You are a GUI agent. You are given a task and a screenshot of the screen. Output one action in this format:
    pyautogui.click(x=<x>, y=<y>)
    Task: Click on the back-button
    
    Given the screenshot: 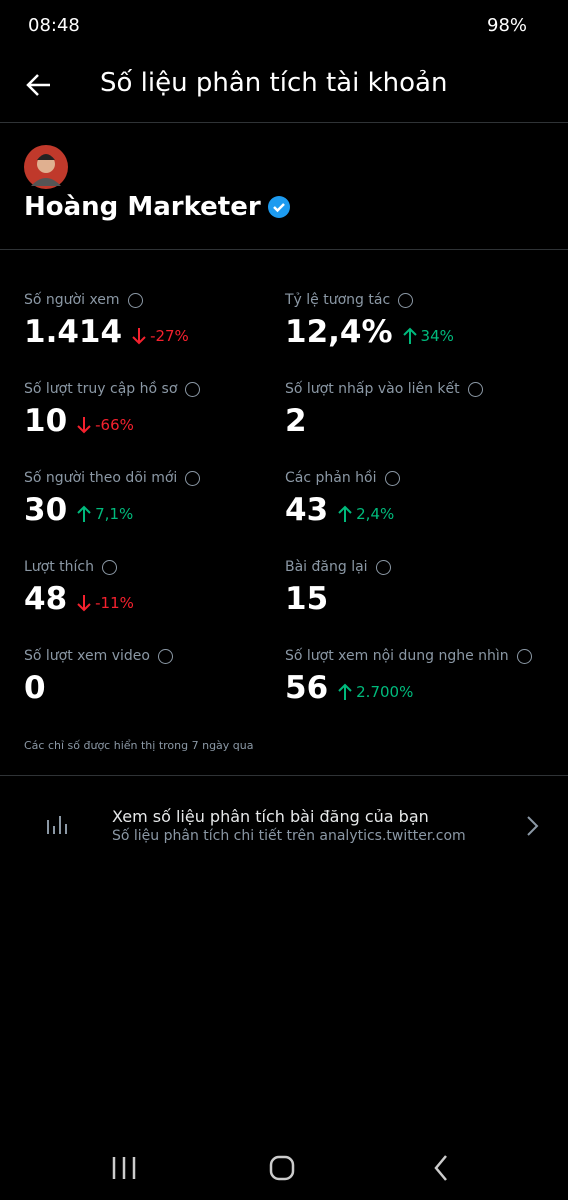 What is the action you would take?
    pyautogui.click(x=38, y=85)
    